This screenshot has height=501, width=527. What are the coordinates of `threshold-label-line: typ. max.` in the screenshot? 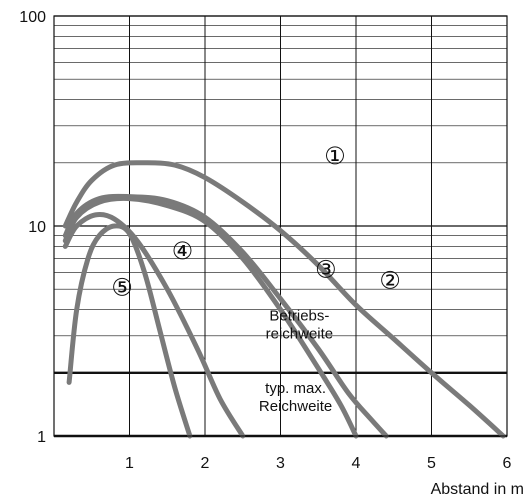 It's located at (295, 388).